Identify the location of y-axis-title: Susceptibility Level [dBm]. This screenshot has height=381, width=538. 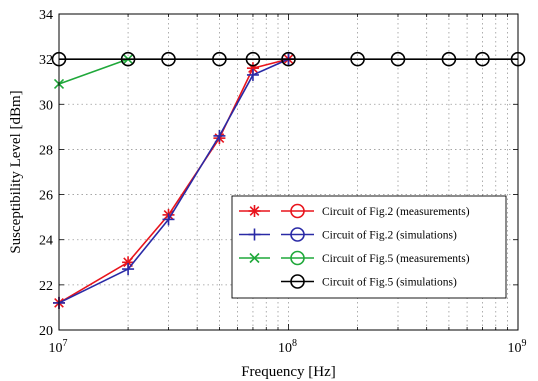
(16, 171).